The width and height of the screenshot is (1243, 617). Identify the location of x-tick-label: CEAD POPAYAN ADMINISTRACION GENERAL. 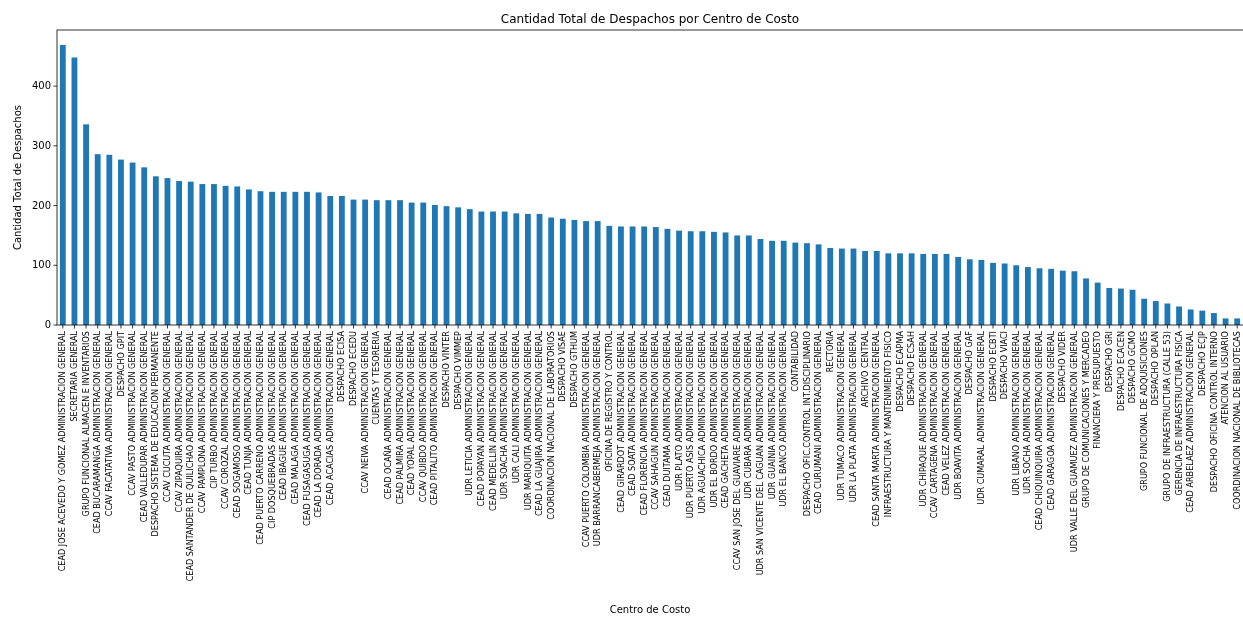
(480, 418).